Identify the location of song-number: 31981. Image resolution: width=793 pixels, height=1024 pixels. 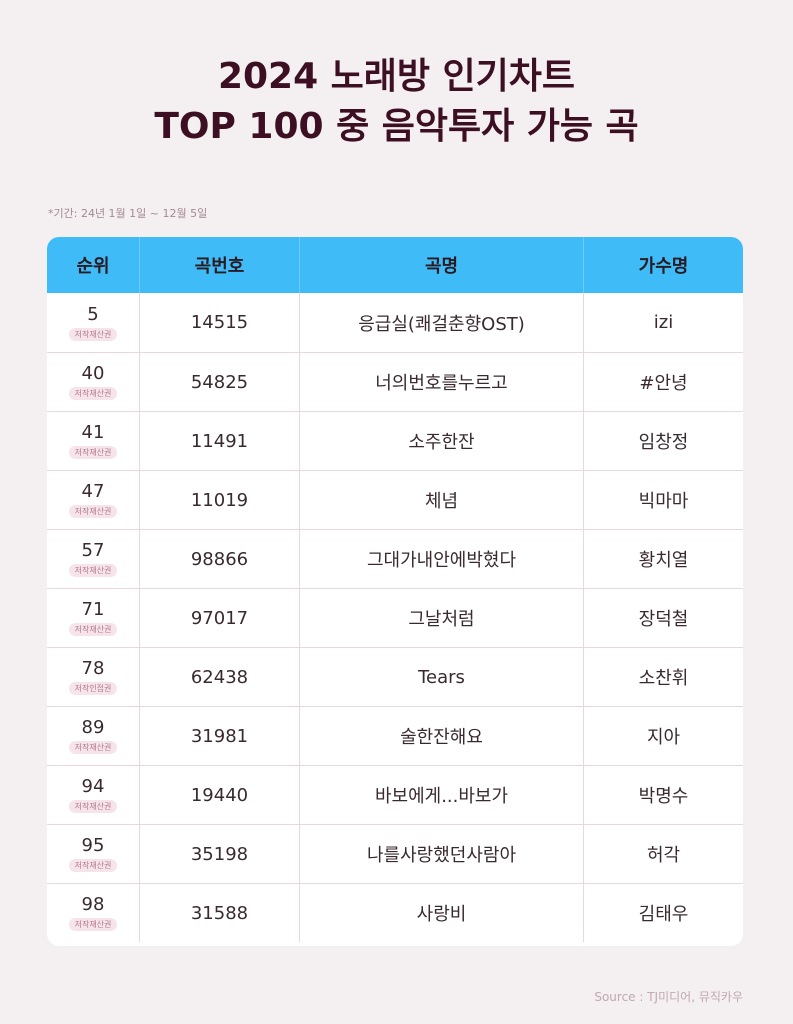
(220, 736).